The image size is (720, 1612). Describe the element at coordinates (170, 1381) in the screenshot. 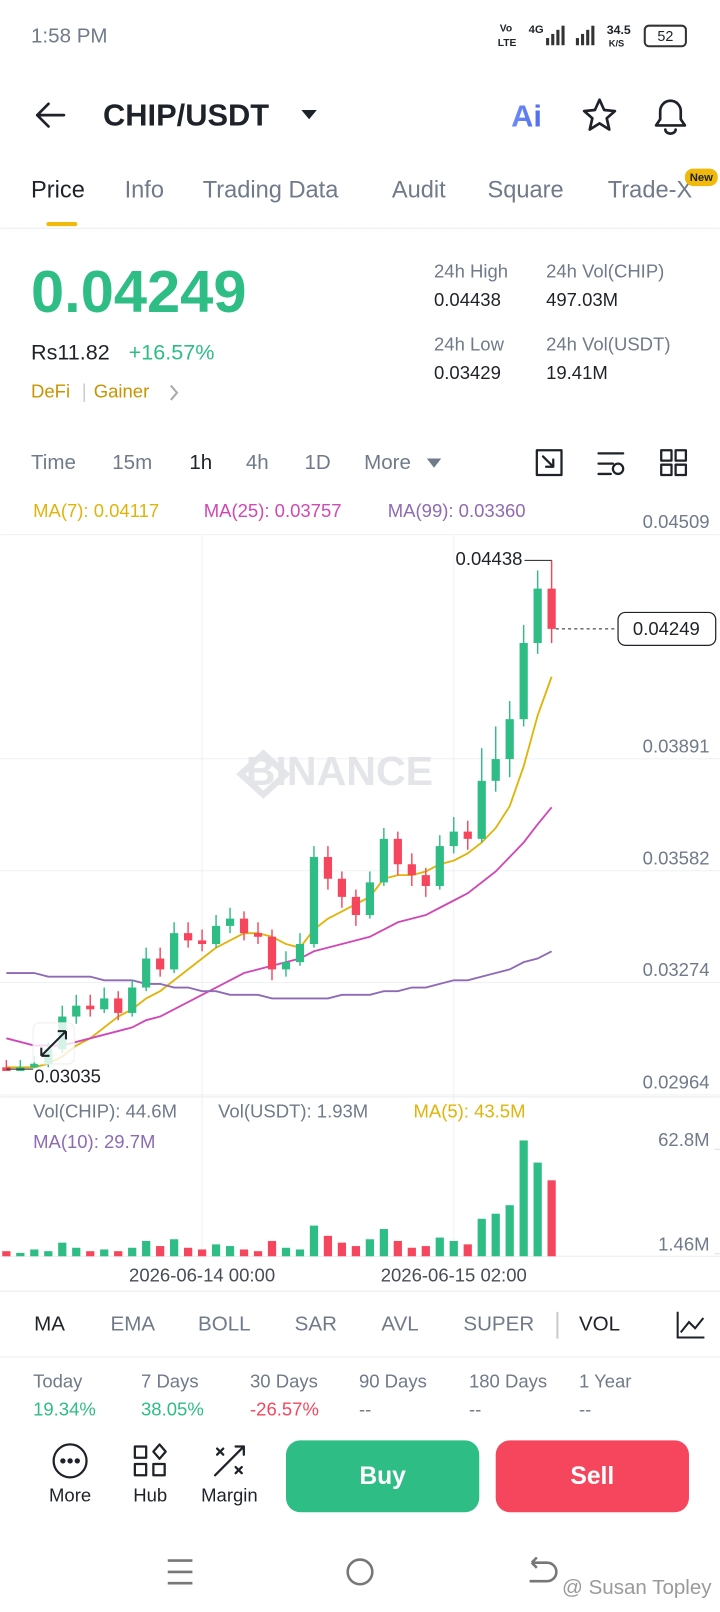

I see `perf-label: 7 Days` at that location.